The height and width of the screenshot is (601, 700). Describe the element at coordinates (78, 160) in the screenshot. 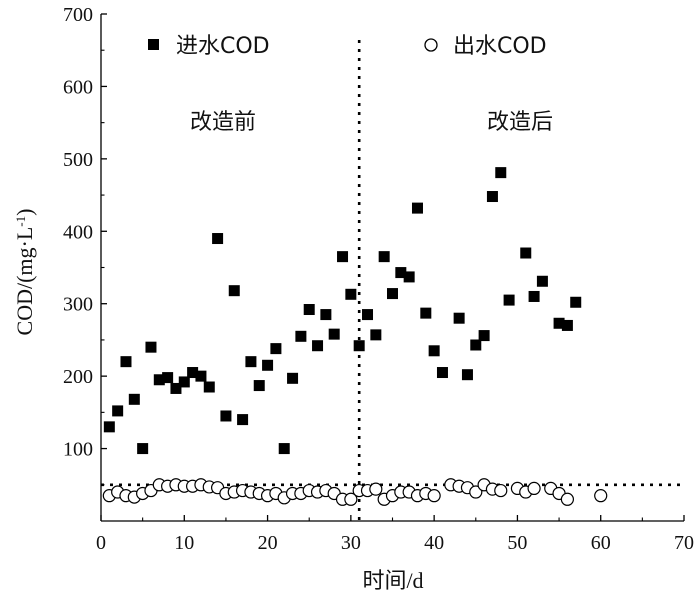

I see `y-tick-label: 500` at that location.